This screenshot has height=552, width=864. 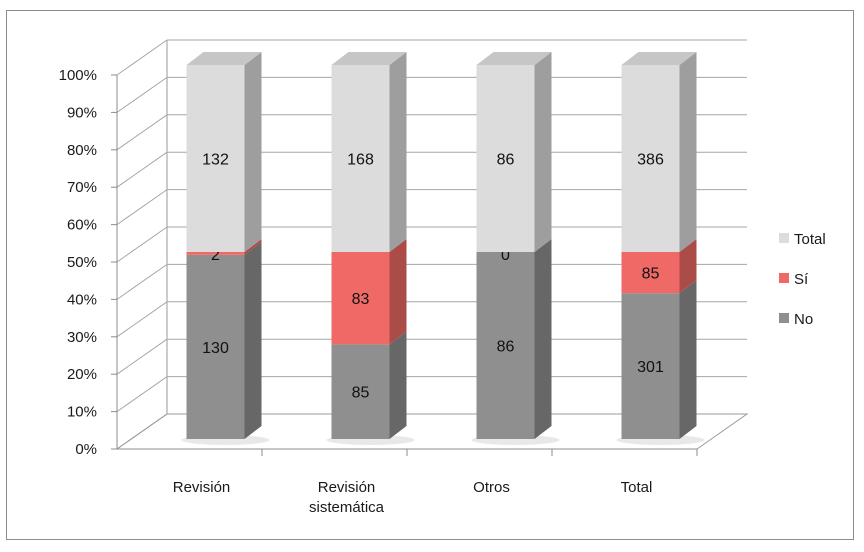 What do you see at coordinates (347, 507) in the screenshot?
I see `x-category-label: sistemática` at bounding box center [347, 507].